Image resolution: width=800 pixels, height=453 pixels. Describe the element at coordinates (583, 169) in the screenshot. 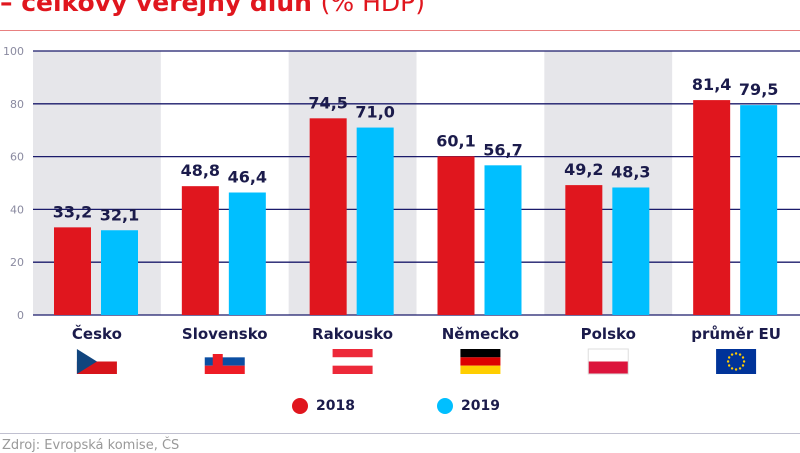

I see `data-label: 49,2` at that location.